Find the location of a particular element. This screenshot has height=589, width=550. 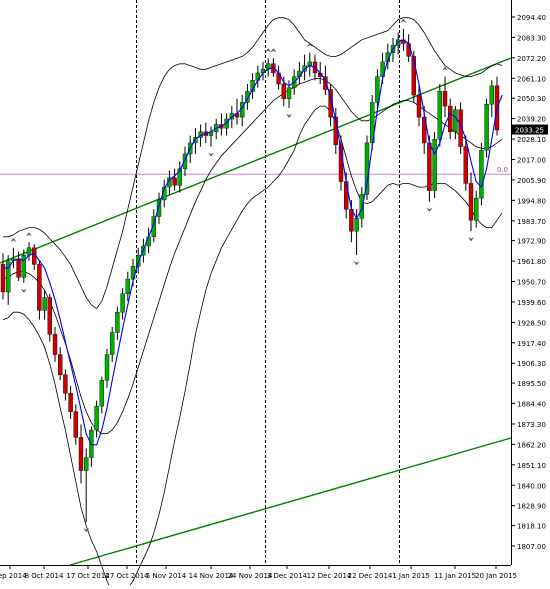

current-price-tag is located at coordinates (530, 129).